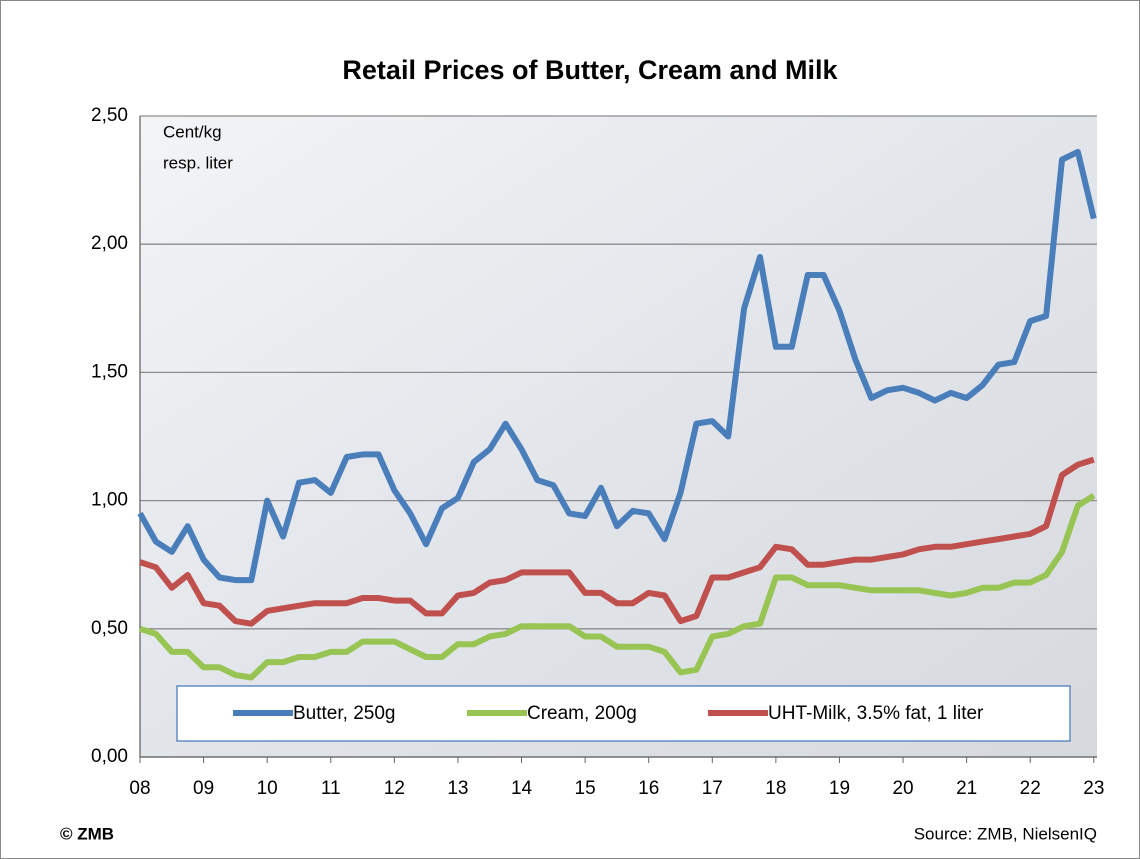  Describe the element at coordinates (902, 788) in the screenshot. I see `x-tick-label: 20` at that location.